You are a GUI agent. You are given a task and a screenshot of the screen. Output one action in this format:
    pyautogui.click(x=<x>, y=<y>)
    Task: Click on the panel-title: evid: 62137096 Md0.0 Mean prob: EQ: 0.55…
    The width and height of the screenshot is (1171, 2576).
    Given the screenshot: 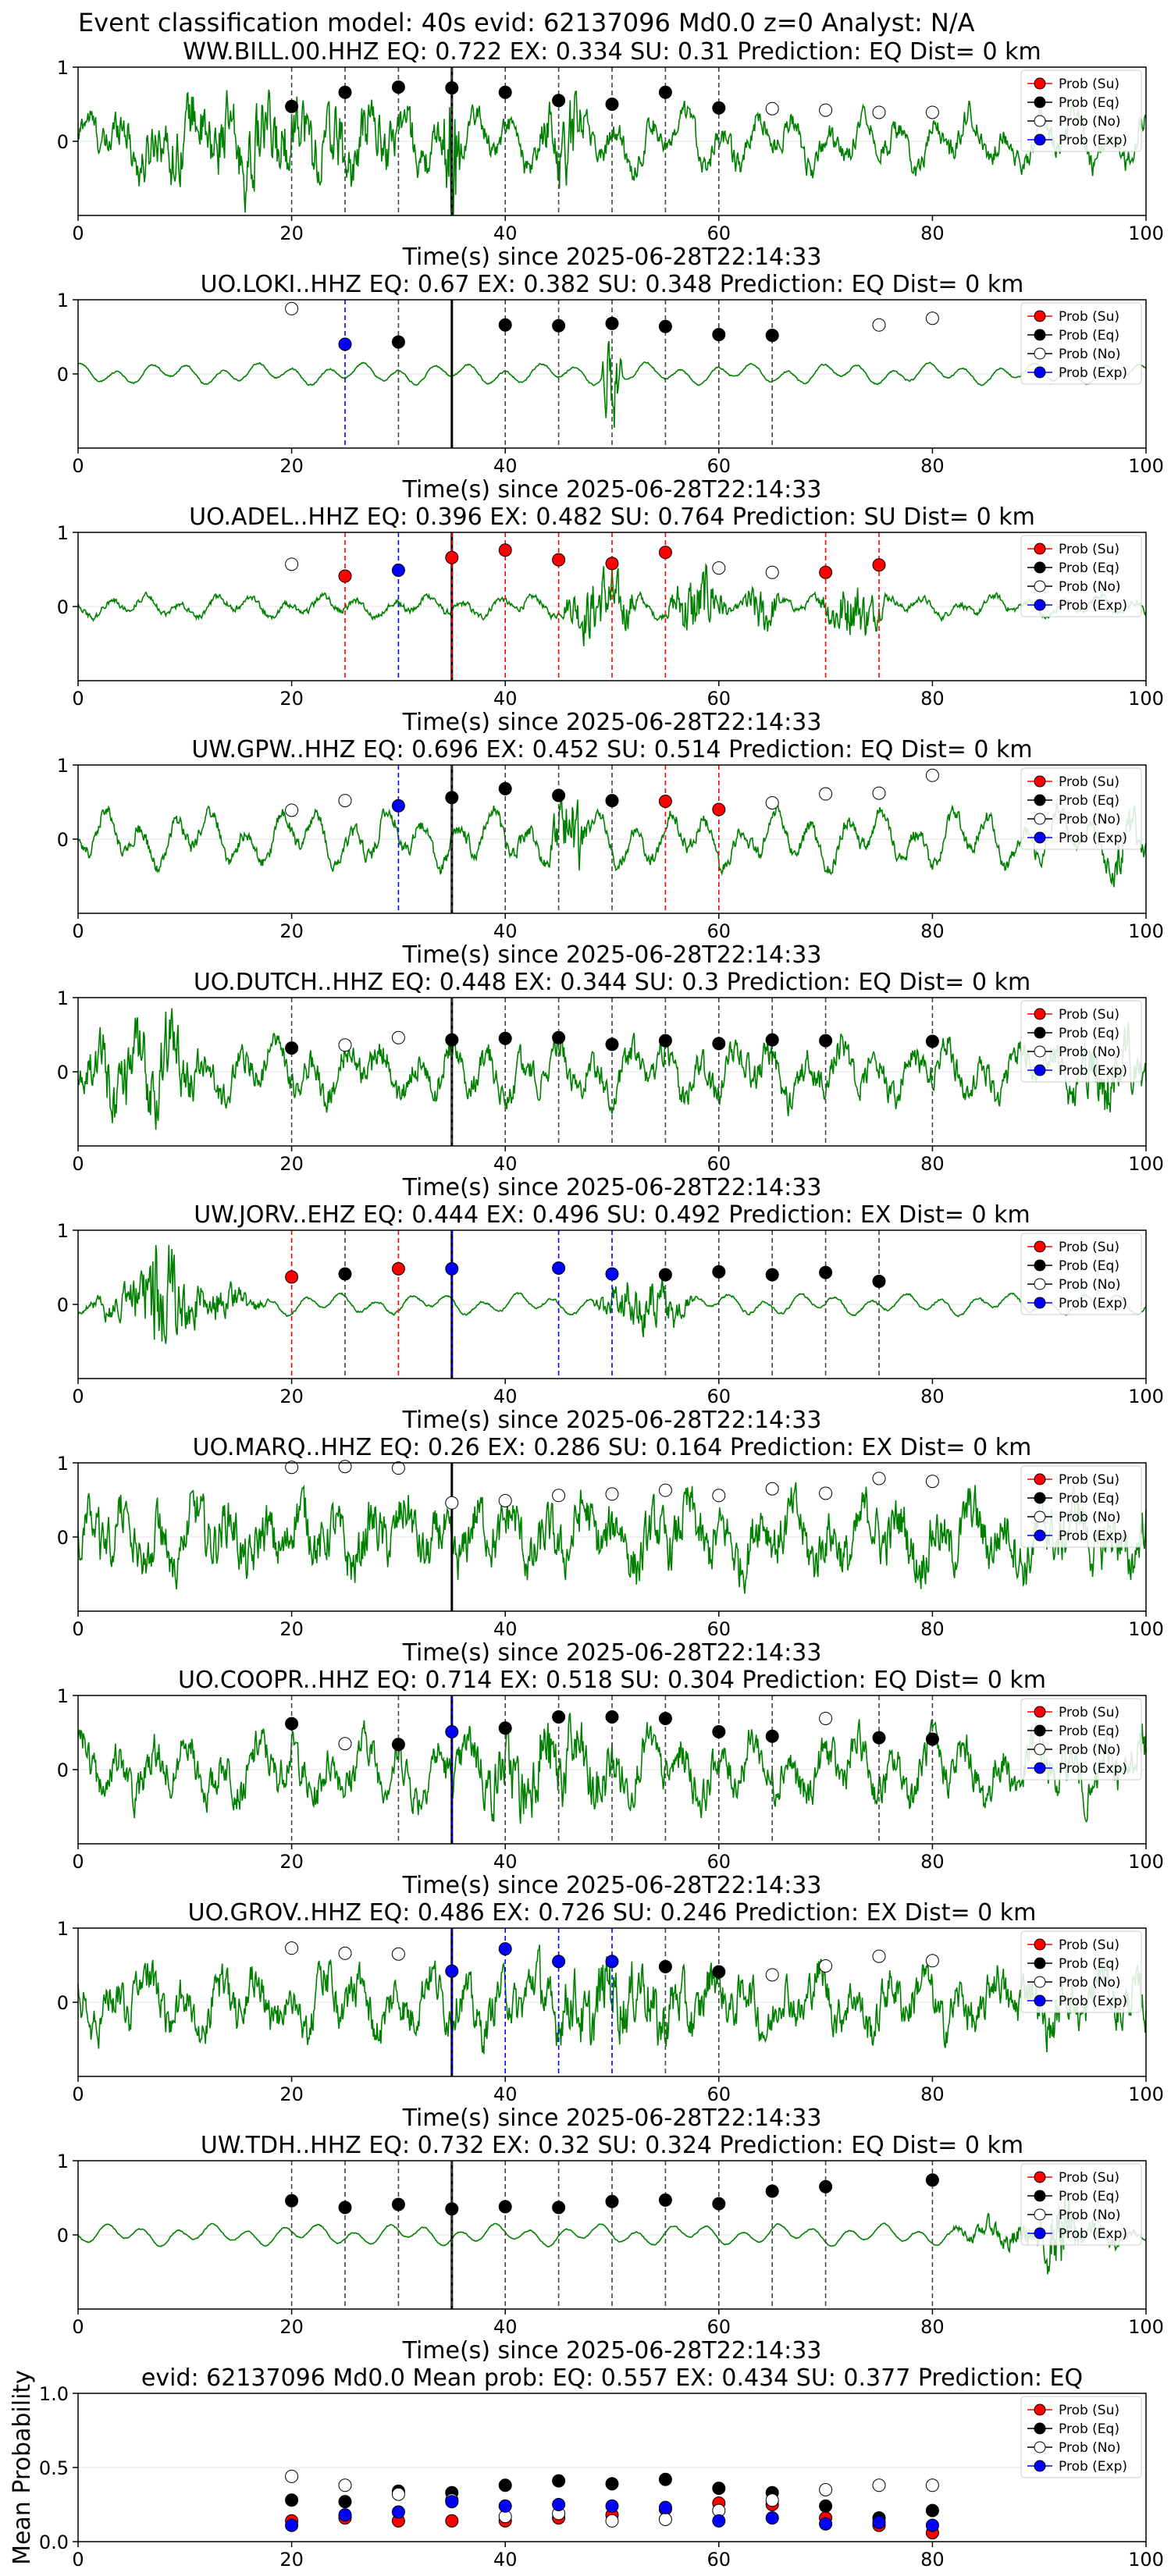 What is the action you would take?
    pyautogui.click(x=612, y=2378)
    